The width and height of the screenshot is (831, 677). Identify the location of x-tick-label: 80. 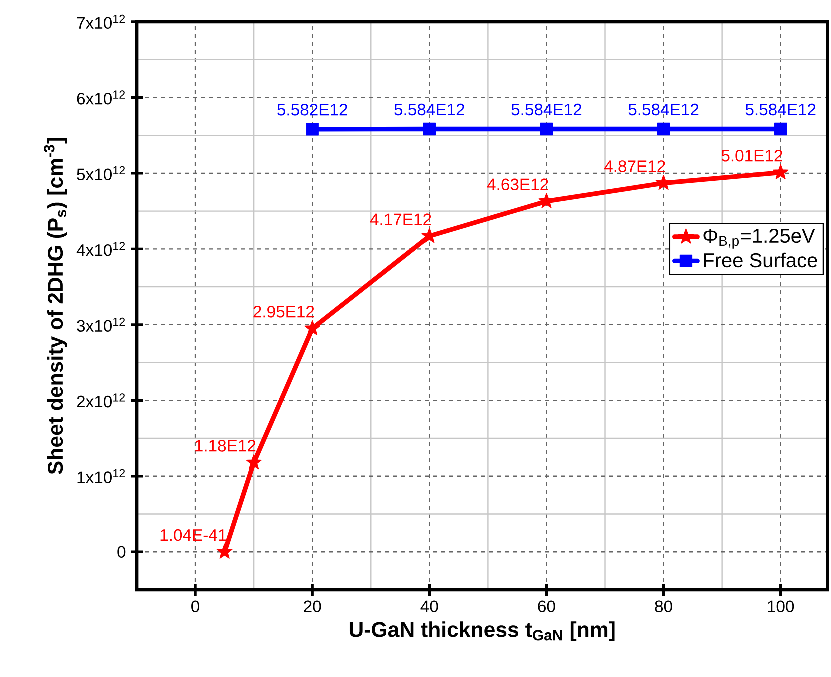
(663, 606).